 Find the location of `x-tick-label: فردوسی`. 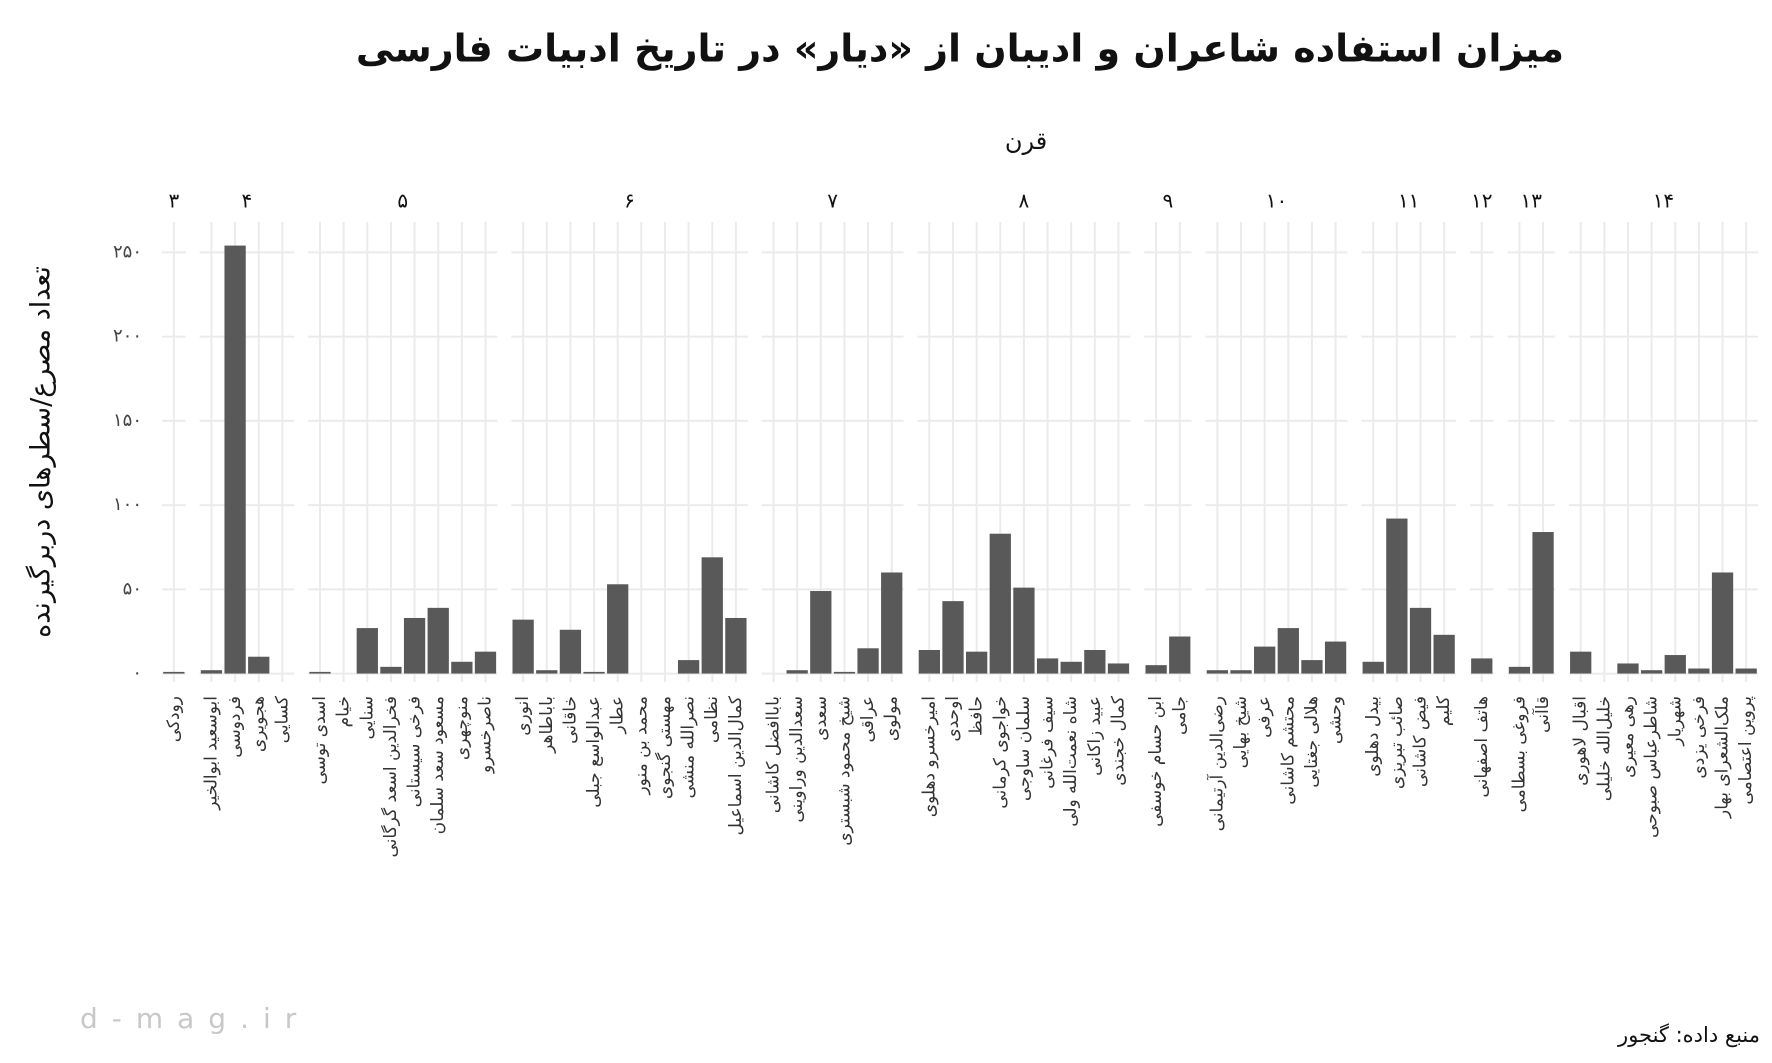

x-tick-label: فردوسی is located at coordinates (235, 727).